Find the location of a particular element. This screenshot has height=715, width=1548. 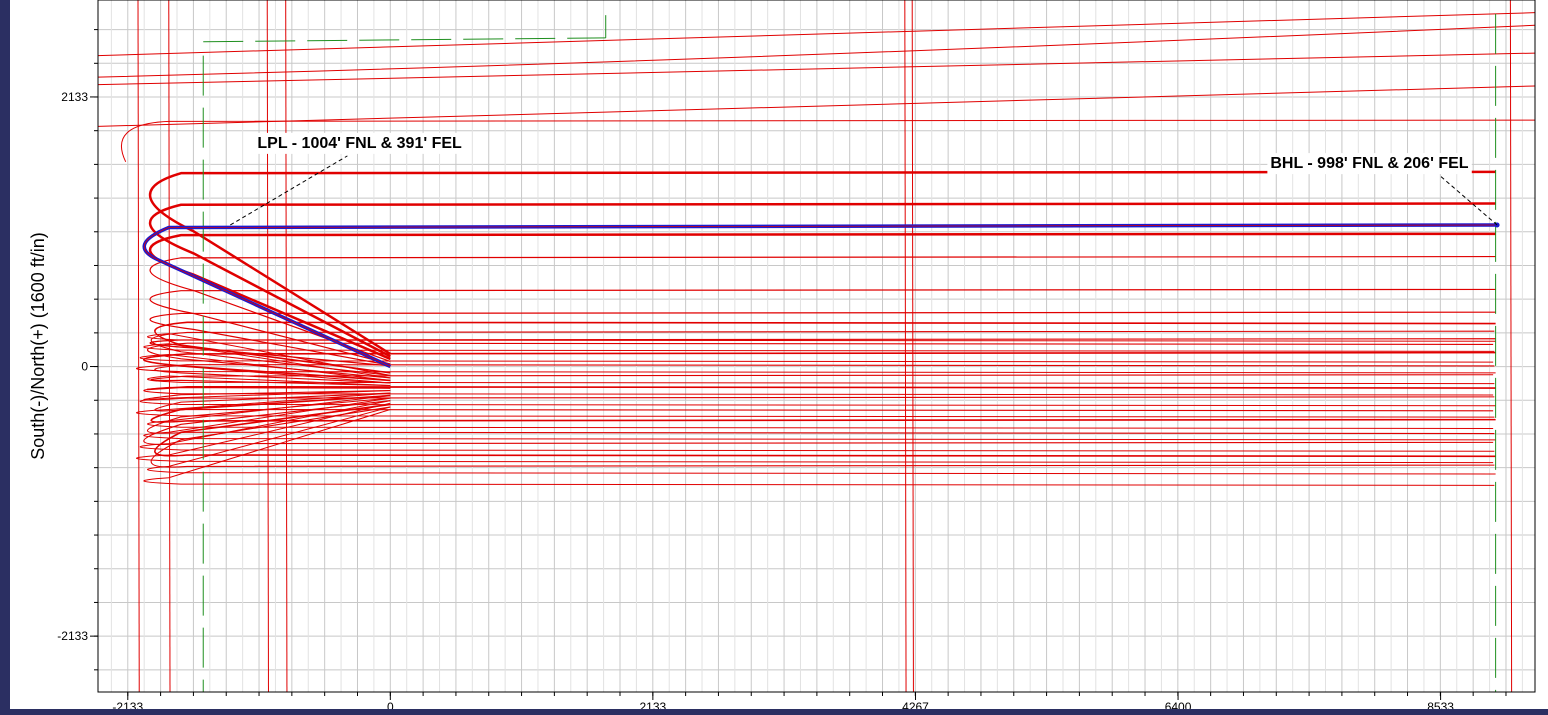

y-tick-label: 2133 is located at coordinates (74, 97).